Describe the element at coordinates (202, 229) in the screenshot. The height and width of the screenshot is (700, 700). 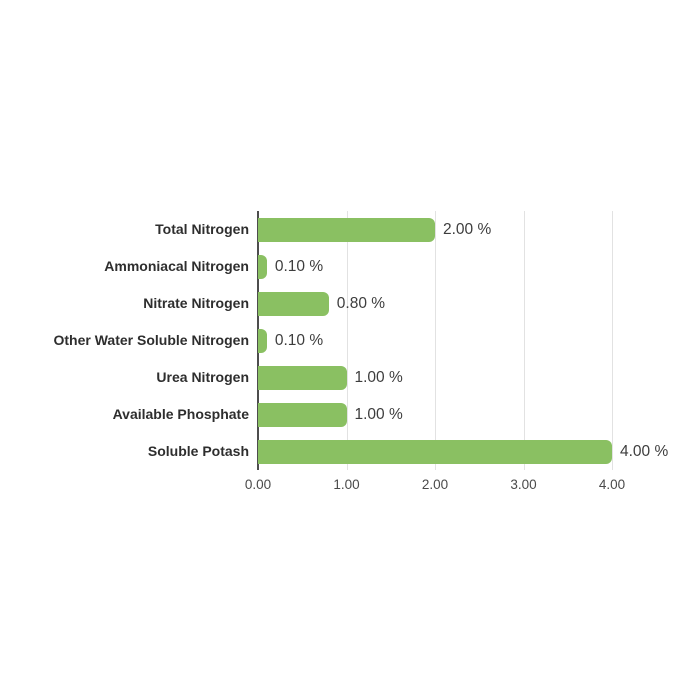
I see `category-label: Total Nitrogen` at that location.